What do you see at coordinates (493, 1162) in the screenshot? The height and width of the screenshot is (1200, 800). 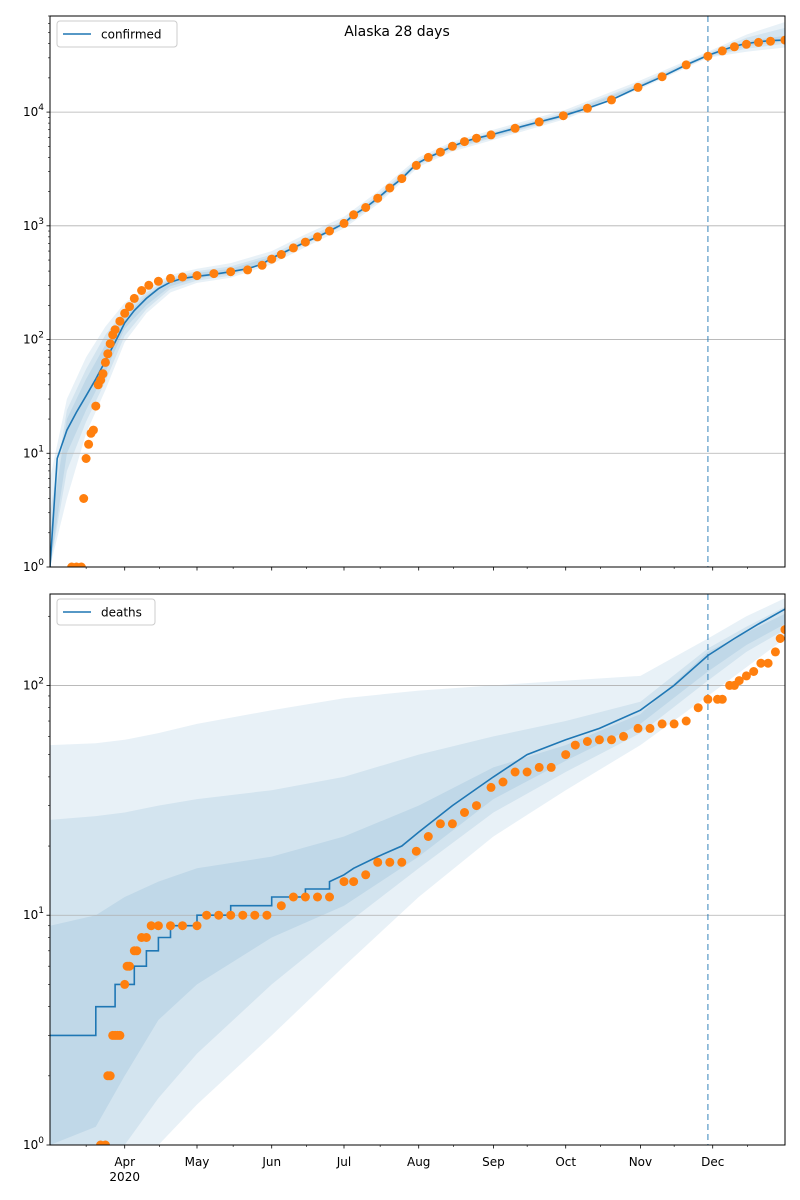 I see `x-tick-label: Sep` at bounding box center [493, 1162].